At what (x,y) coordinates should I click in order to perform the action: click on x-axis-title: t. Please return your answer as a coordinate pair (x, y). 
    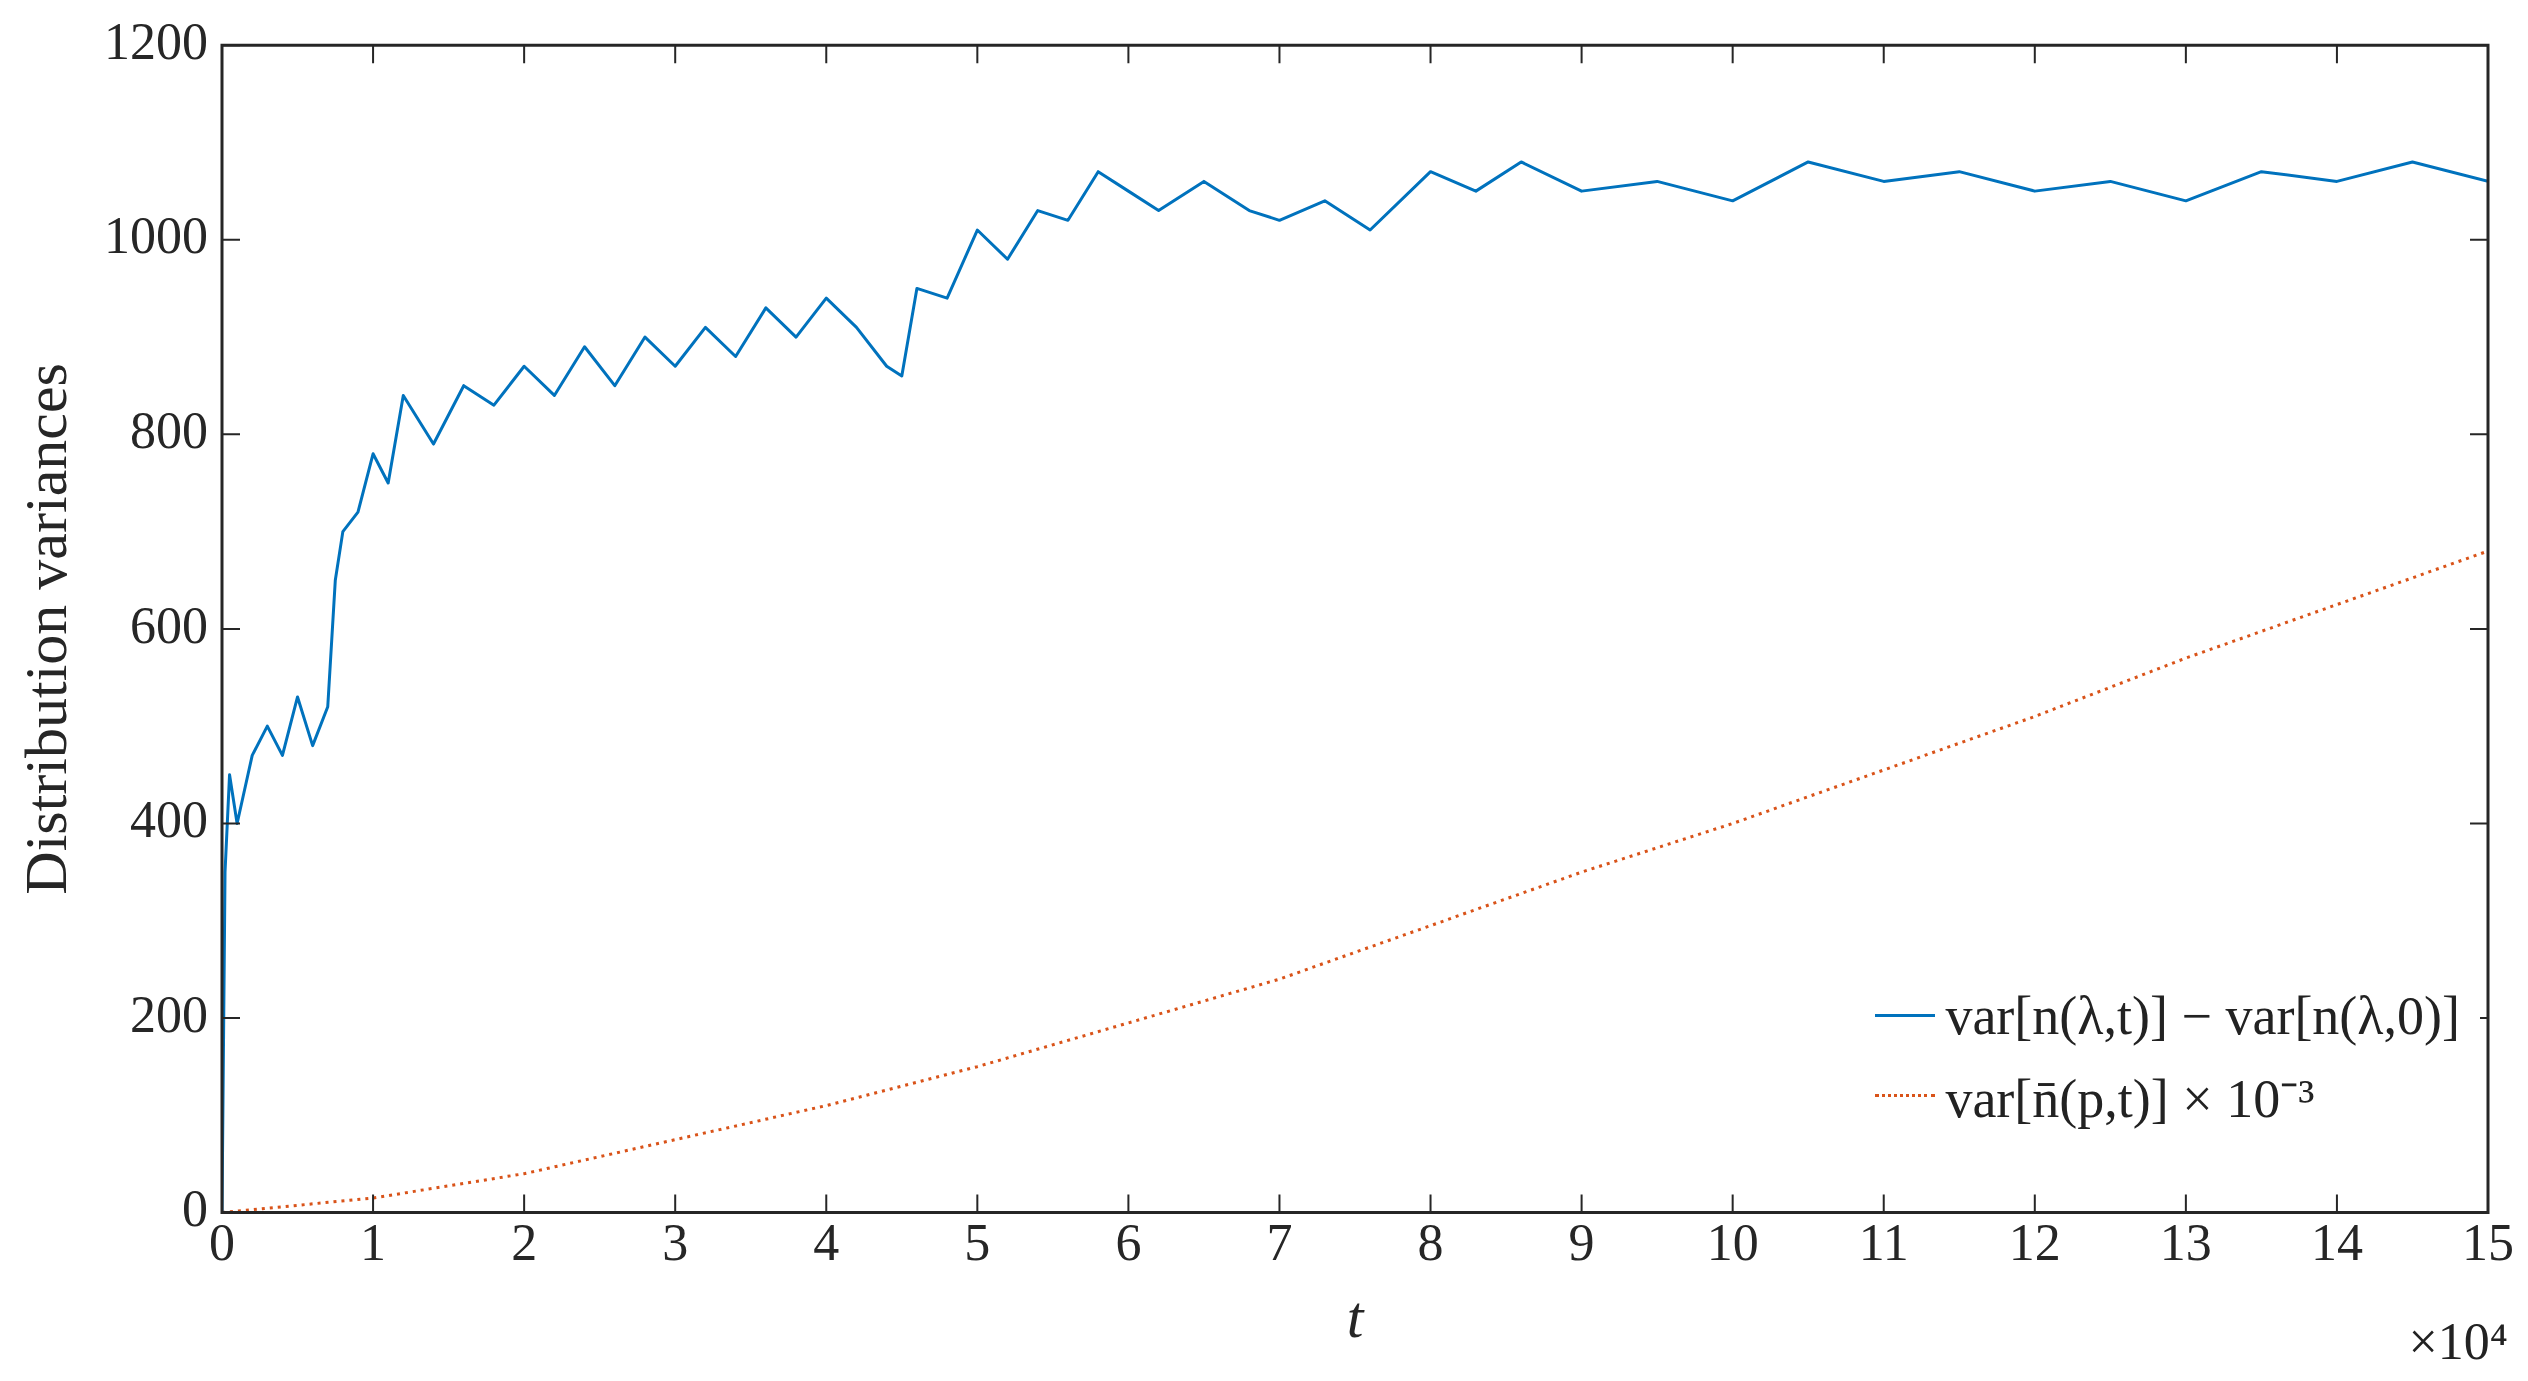
    Looking at the image, I should click on (1355, 1316).